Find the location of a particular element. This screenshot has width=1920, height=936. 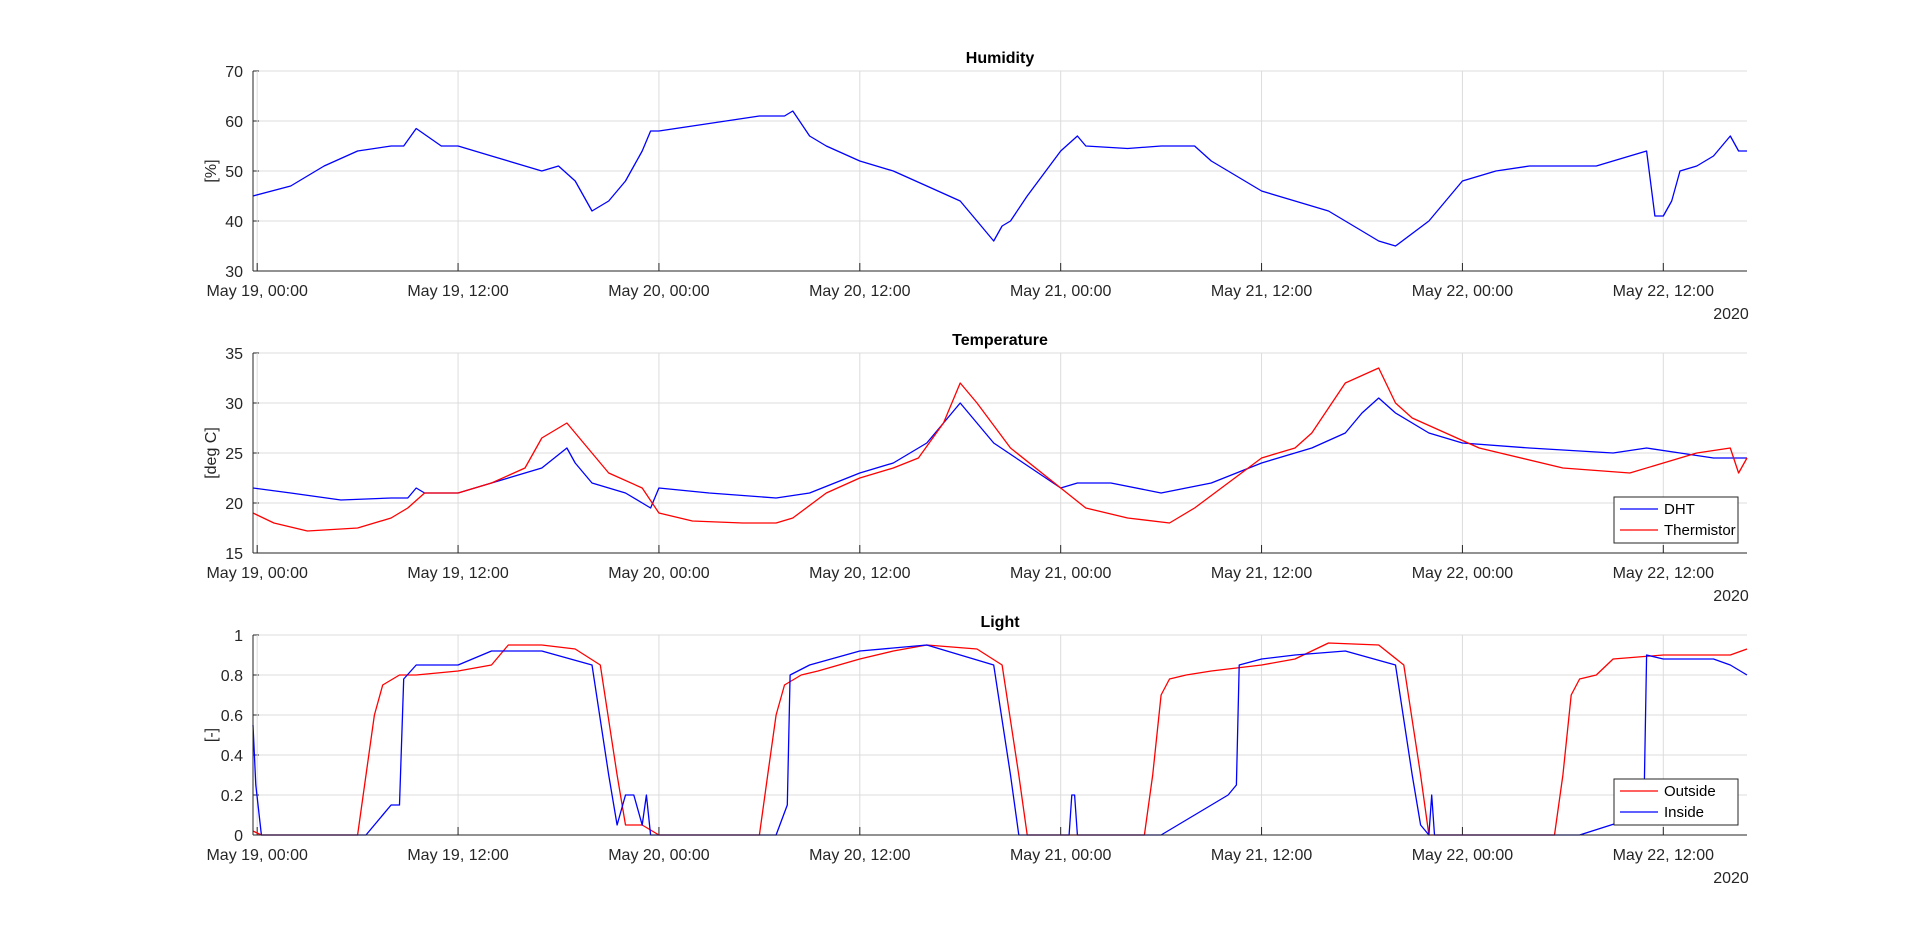

legend-label: Outside is located at coordinates (1690, 791).